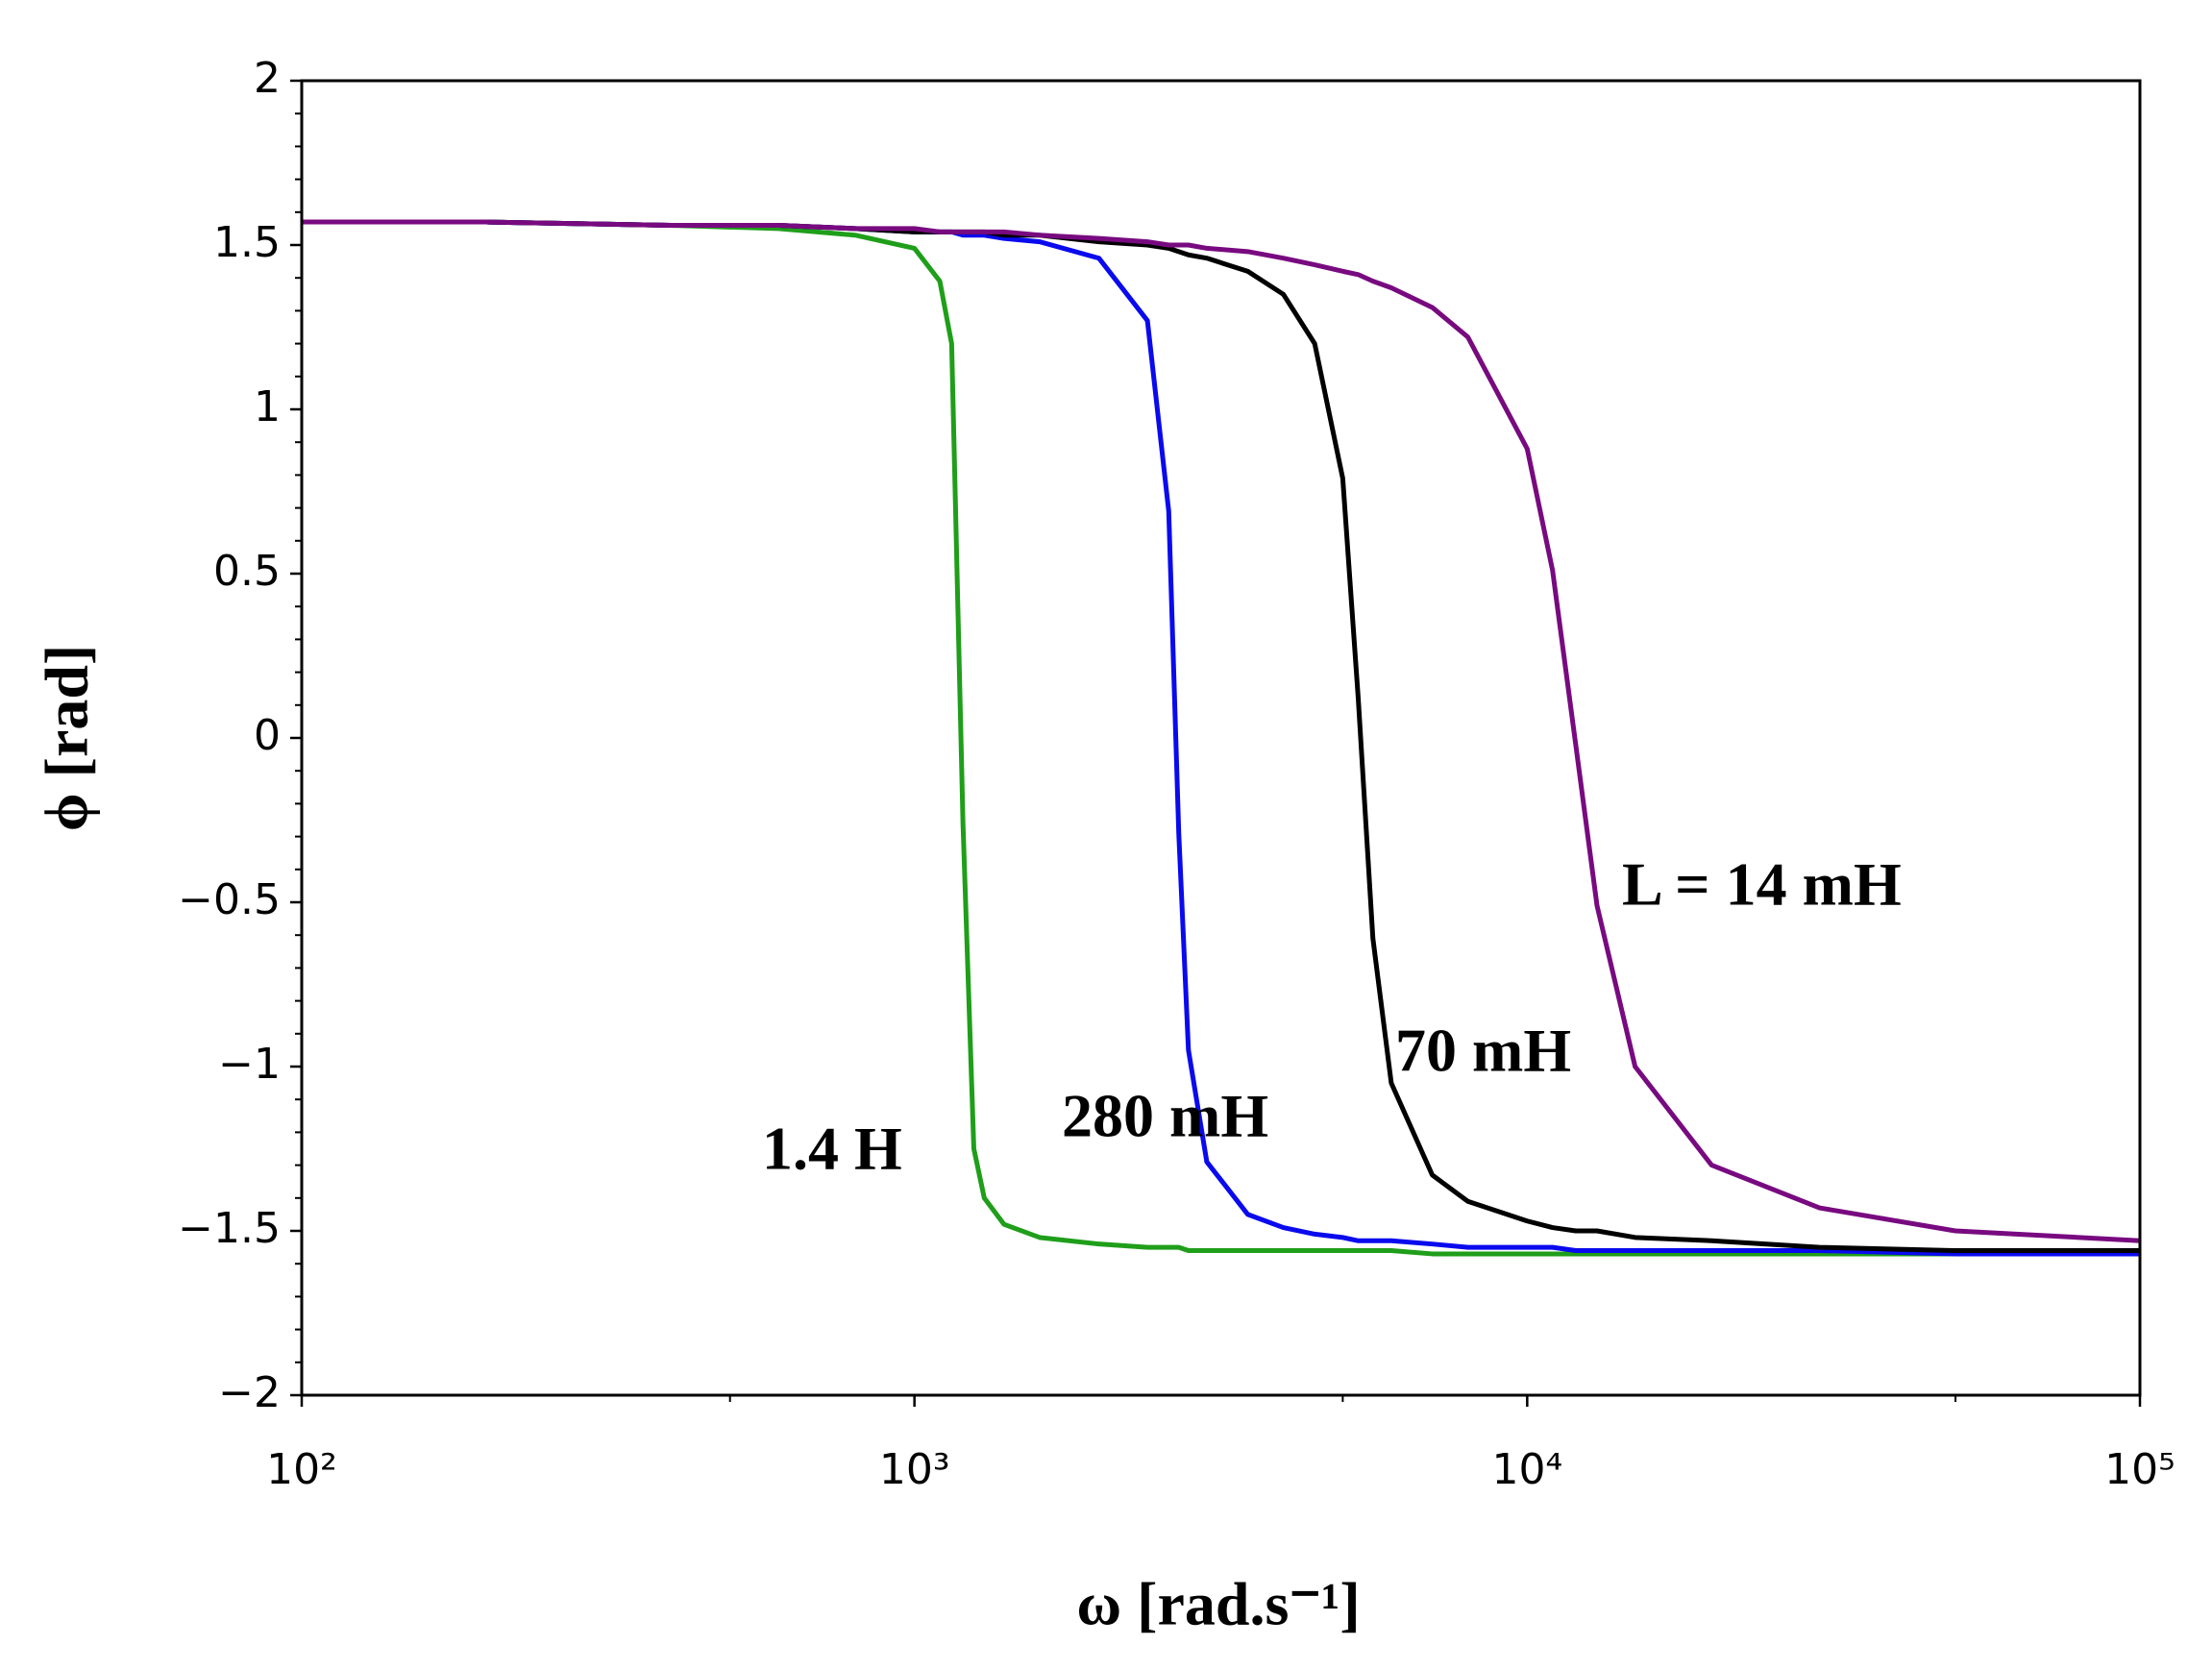  I want to click on y-tick-label: −0.5, so click(229, 899).